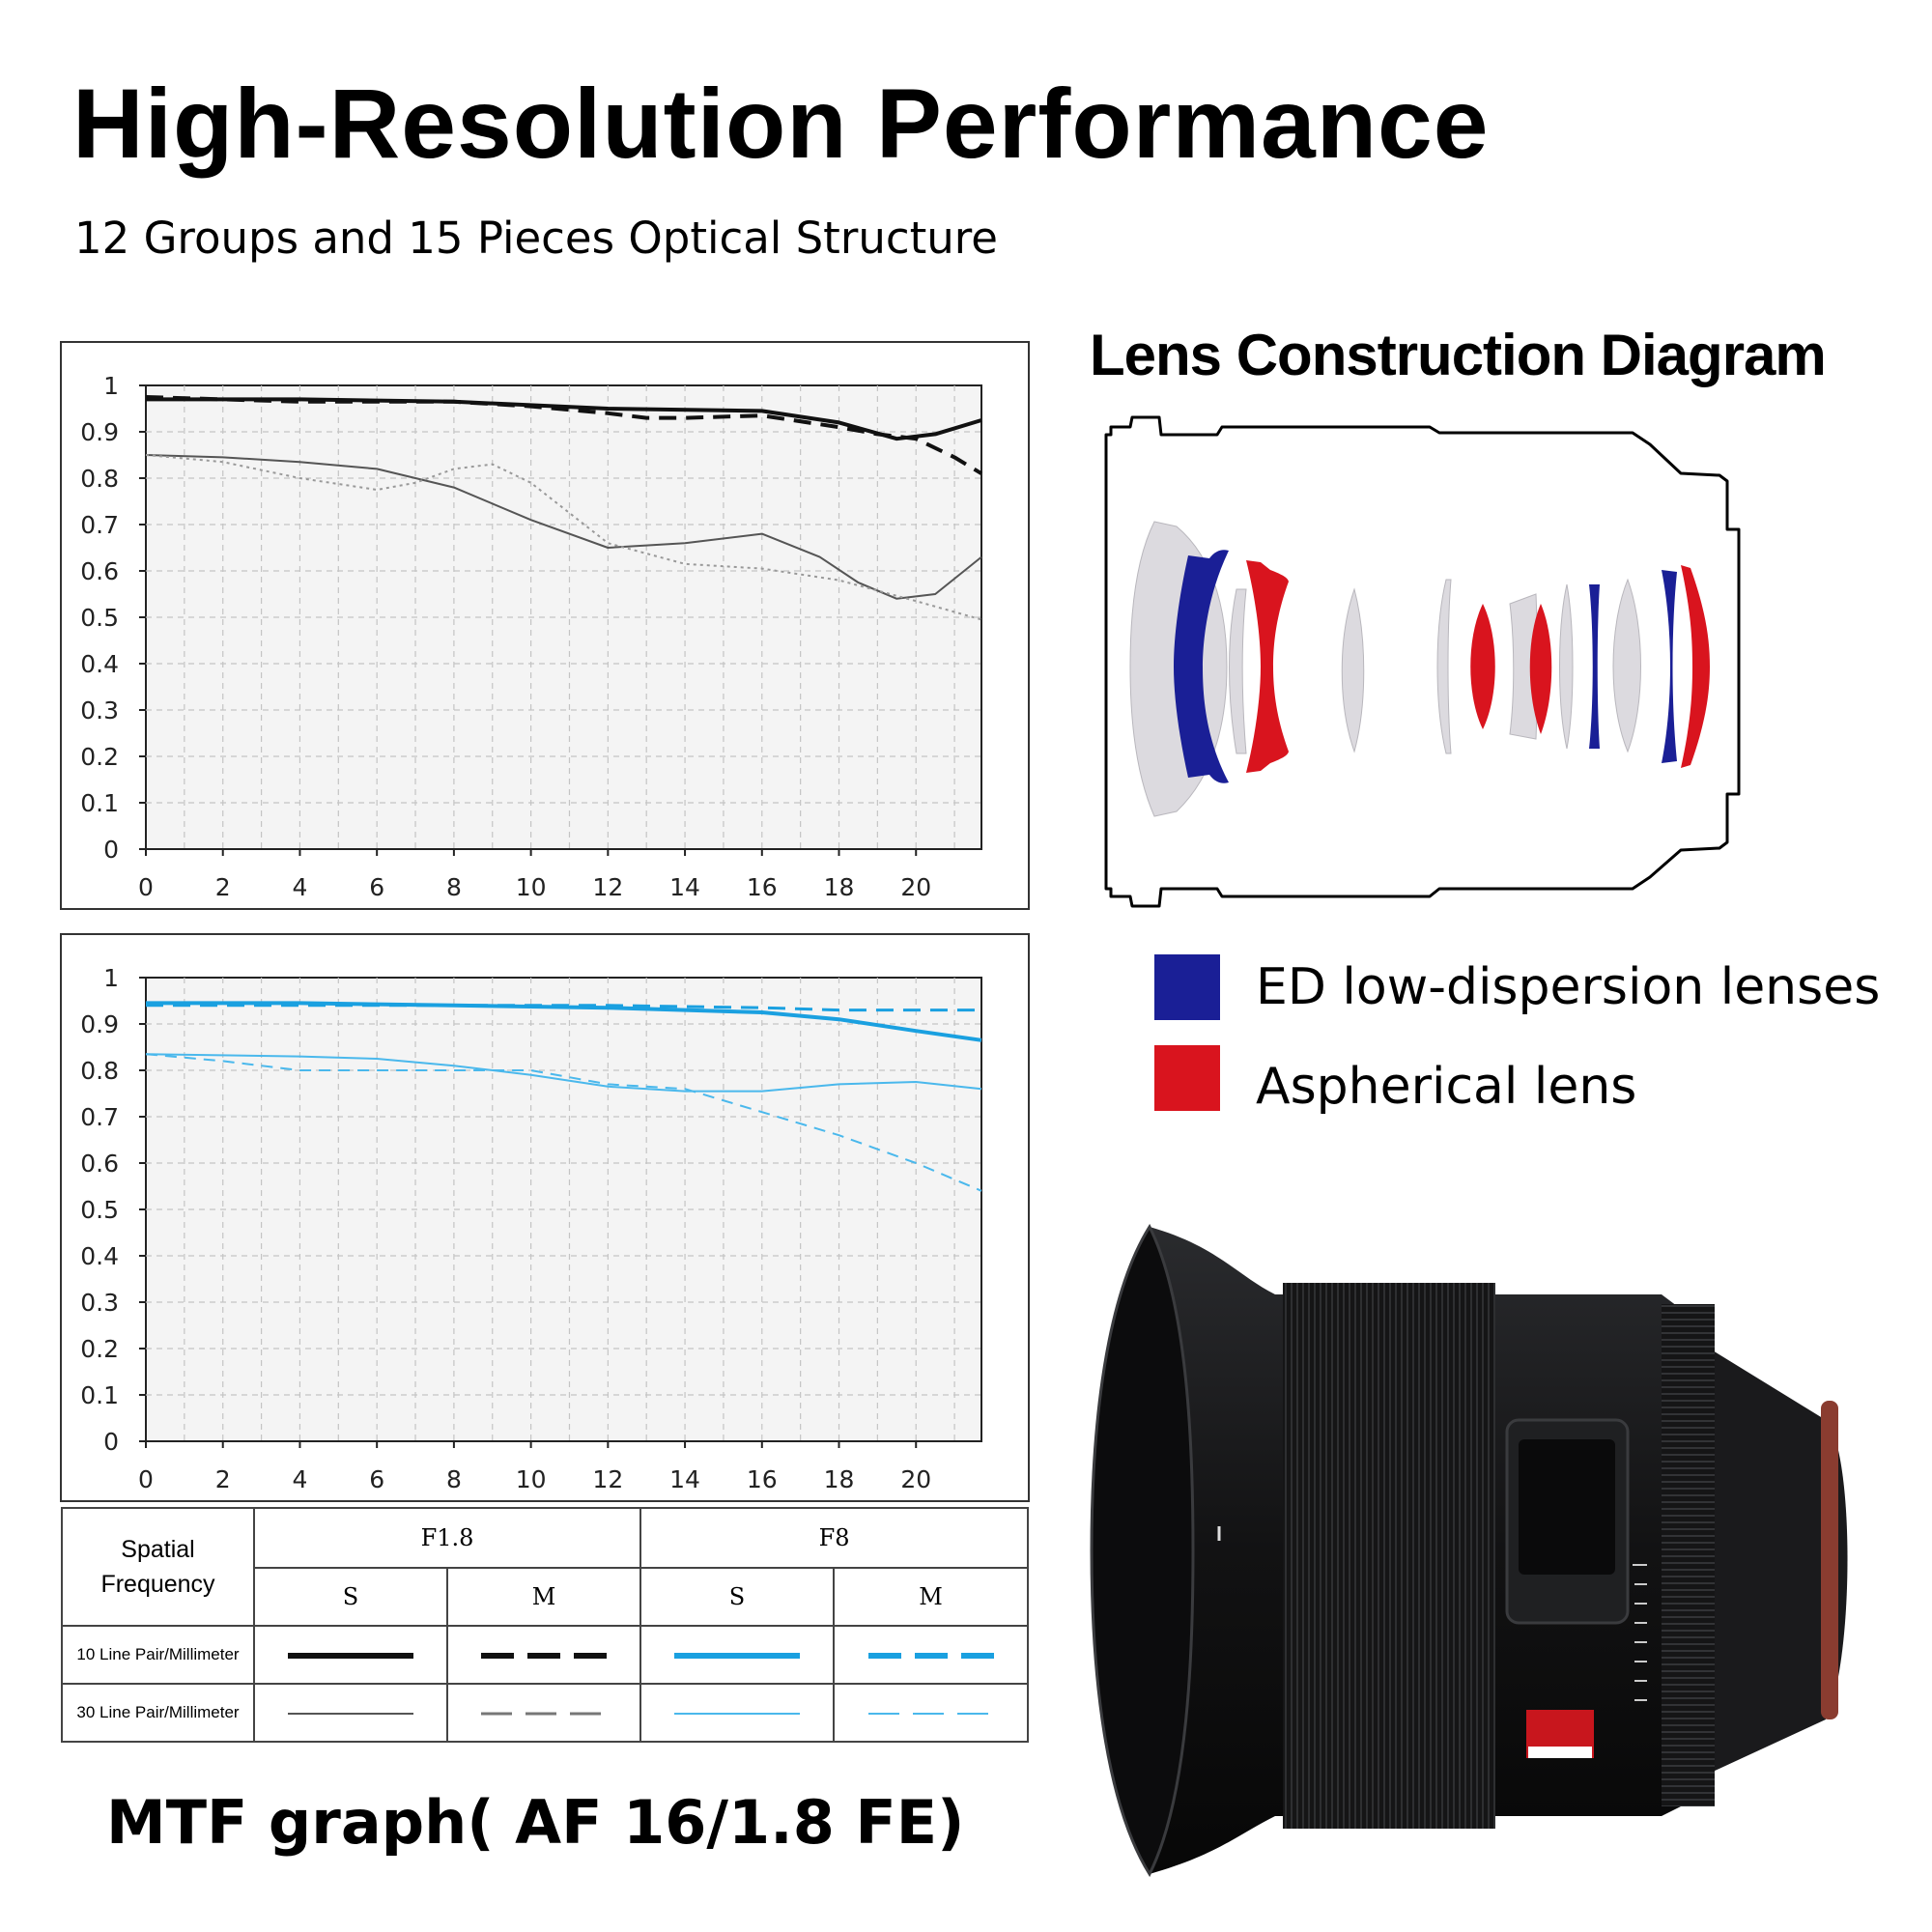 Image resolution: width=1932 pixels, height=1932 pixels. What do you see at coordinates (781, 124) in the screenshot?
I see `page-title: High-Resolution Performance` at bounding box center [781, 124].